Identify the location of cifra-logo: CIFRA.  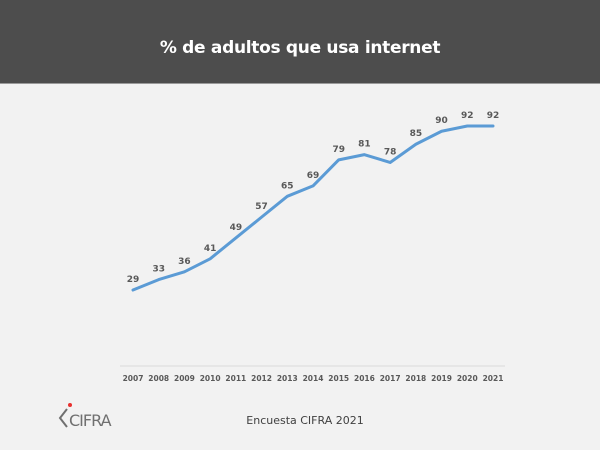
(85, 416).